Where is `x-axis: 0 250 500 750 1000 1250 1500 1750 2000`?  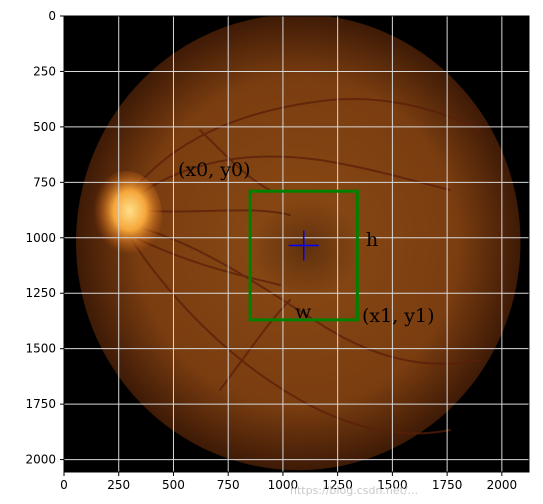 x-axis: 0 250 500 750 1000 1250 1500 1750 2000 is located at coordinates (288, 482).